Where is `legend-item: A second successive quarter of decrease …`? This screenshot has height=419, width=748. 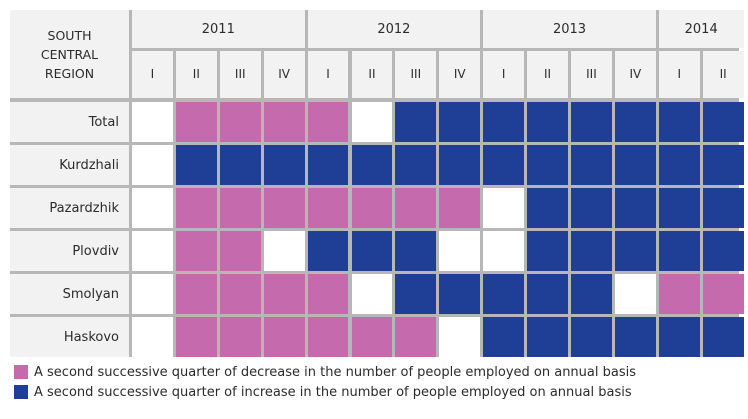 legend-item: A second successive quarter of decrease … is located at coordinates (325, 372).